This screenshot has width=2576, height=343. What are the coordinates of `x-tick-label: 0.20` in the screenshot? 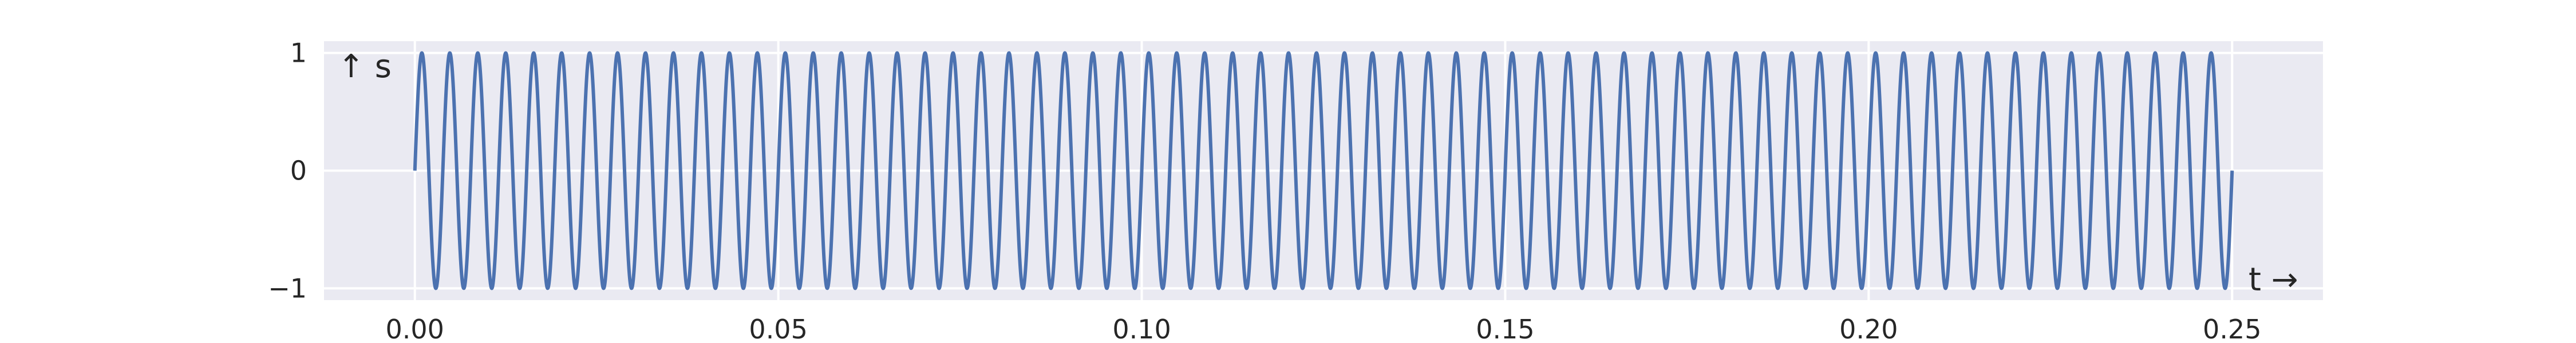 It's located at (1868, 328).